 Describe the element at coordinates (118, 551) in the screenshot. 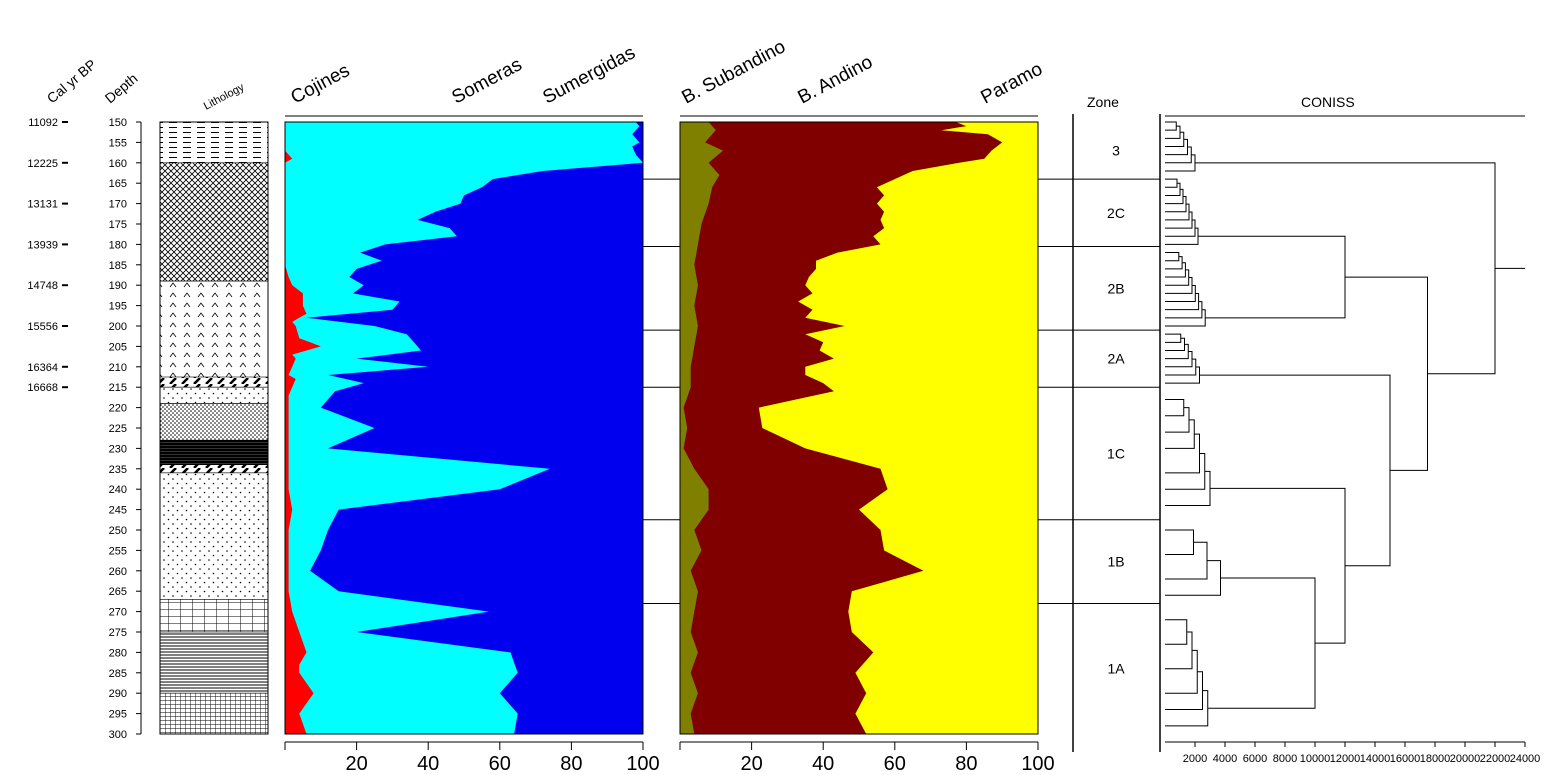

I see `depth-tick-label: 255` at that location.